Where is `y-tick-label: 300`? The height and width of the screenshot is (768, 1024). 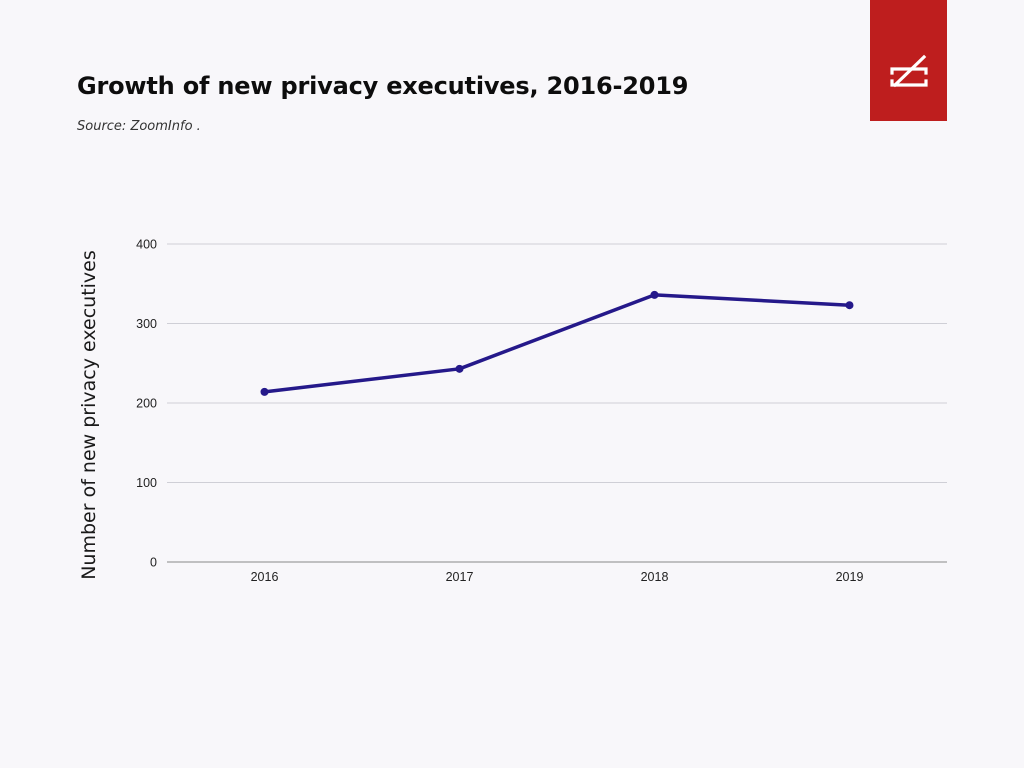
y-tick-label: 300 is located at coordinates (146, 324).